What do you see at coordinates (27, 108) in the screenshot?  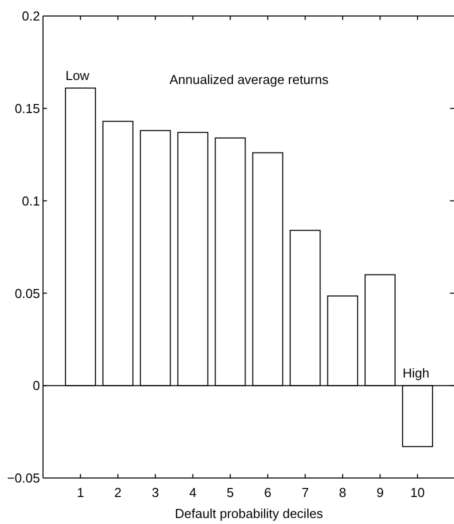 I see `y-tick-label: 0.15` at bounding box center [27, 108].